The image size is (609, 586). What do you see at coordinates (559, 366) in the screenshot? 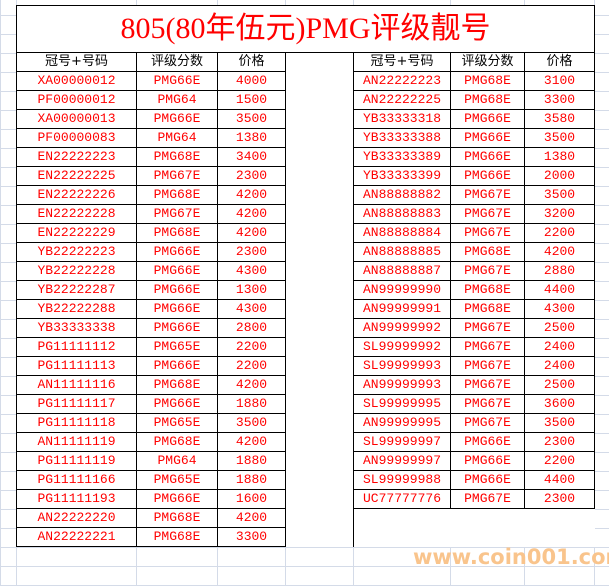
I see `right-price-cell: 2400` at bounding box center [559, 366].